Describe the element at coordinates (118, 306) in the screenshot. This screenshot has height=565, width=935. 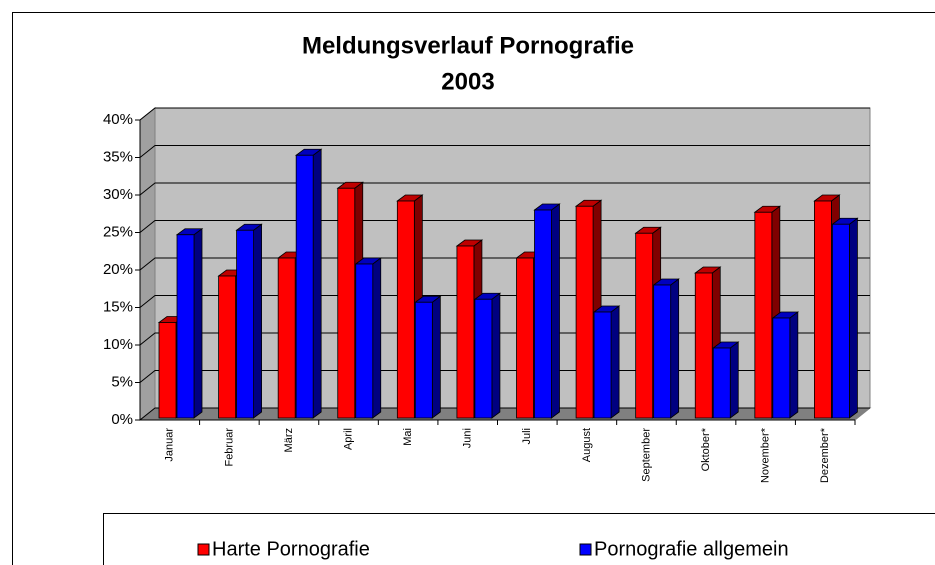
I see `y-tick-label: 15%` at that location.